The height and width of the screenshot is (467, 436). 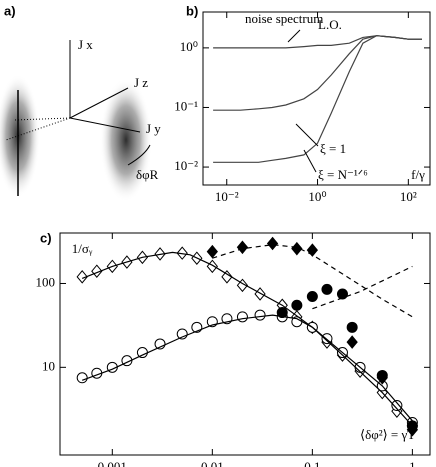 I want to click on annotation: δφR, so click(x=147, y=174).